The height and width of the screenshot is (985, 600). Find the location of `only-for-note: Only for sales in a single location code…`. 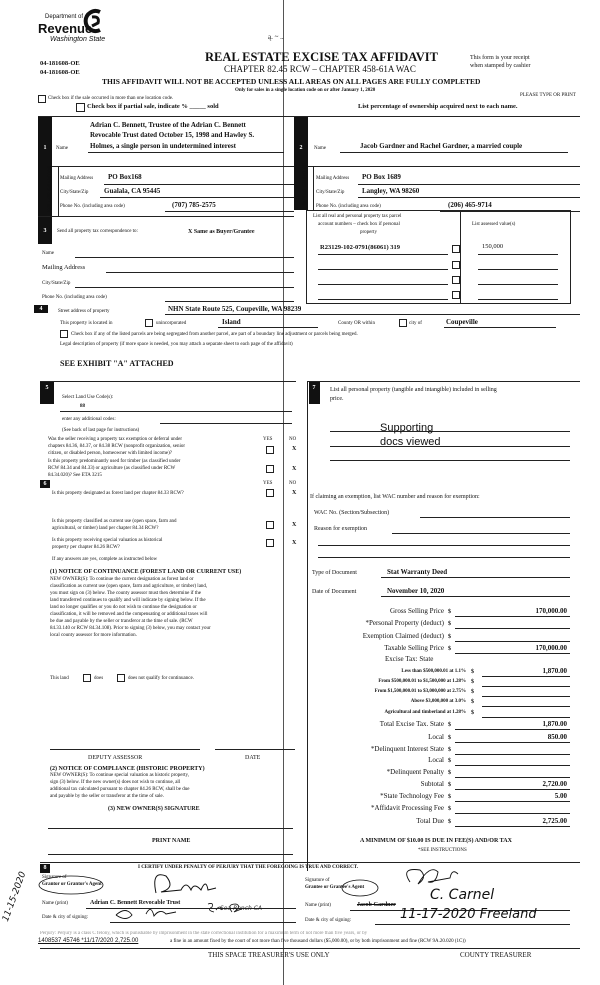

only-for-note: Only for sales in a single location code… is located at coordinates (305, 90).